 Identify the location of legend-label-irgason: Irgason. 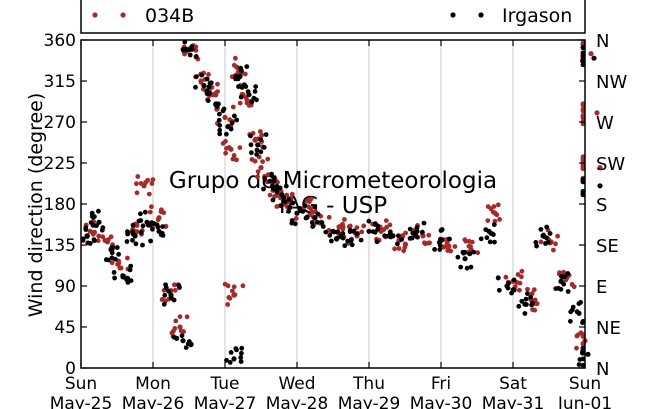
(537, 16).